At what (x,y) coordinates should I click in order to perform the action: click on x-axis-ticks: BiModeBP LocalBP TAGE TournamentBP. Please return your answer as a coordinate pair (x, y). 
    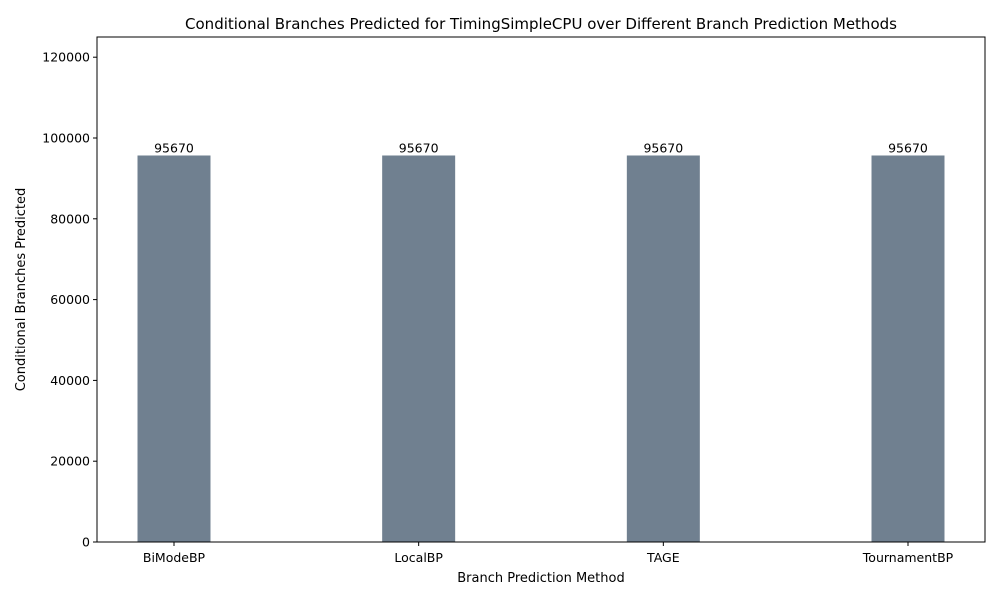
    Looking at the image, I should click on (548, 553).